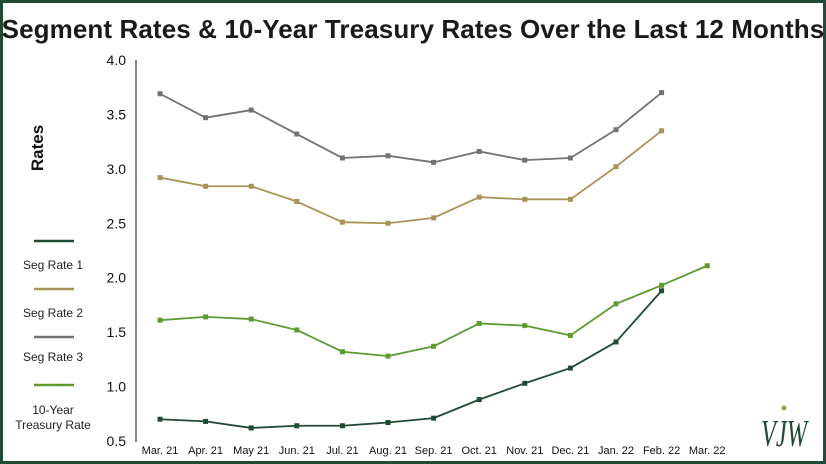 The height and width of the screenshot is (464, 826). I want to click on legend-label: 10-Year, so click(53, 410).